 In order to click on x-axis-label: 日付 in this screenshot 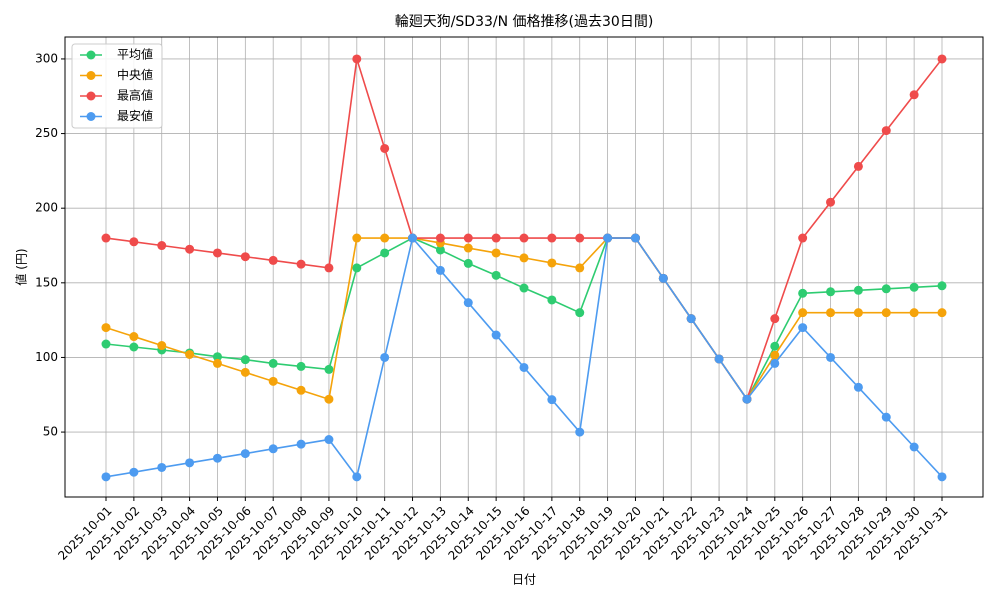, I will do `click(524, 580)`.